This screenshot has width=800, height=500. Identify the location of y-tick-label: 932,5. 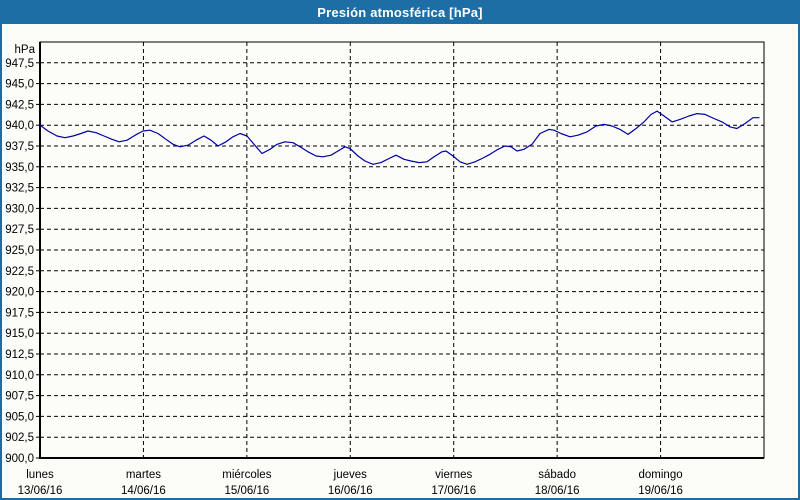
(19, 189).